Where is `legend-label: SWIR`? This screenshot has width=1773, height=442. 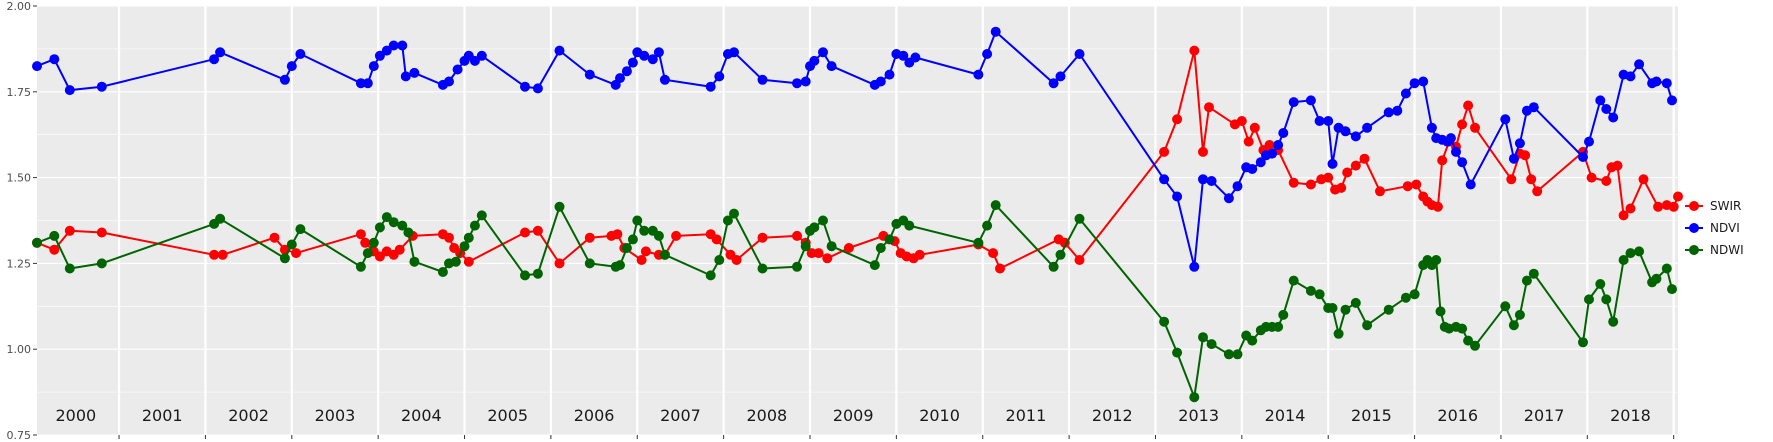 legend-label: SWIR is located at coordinates (1725, 206).